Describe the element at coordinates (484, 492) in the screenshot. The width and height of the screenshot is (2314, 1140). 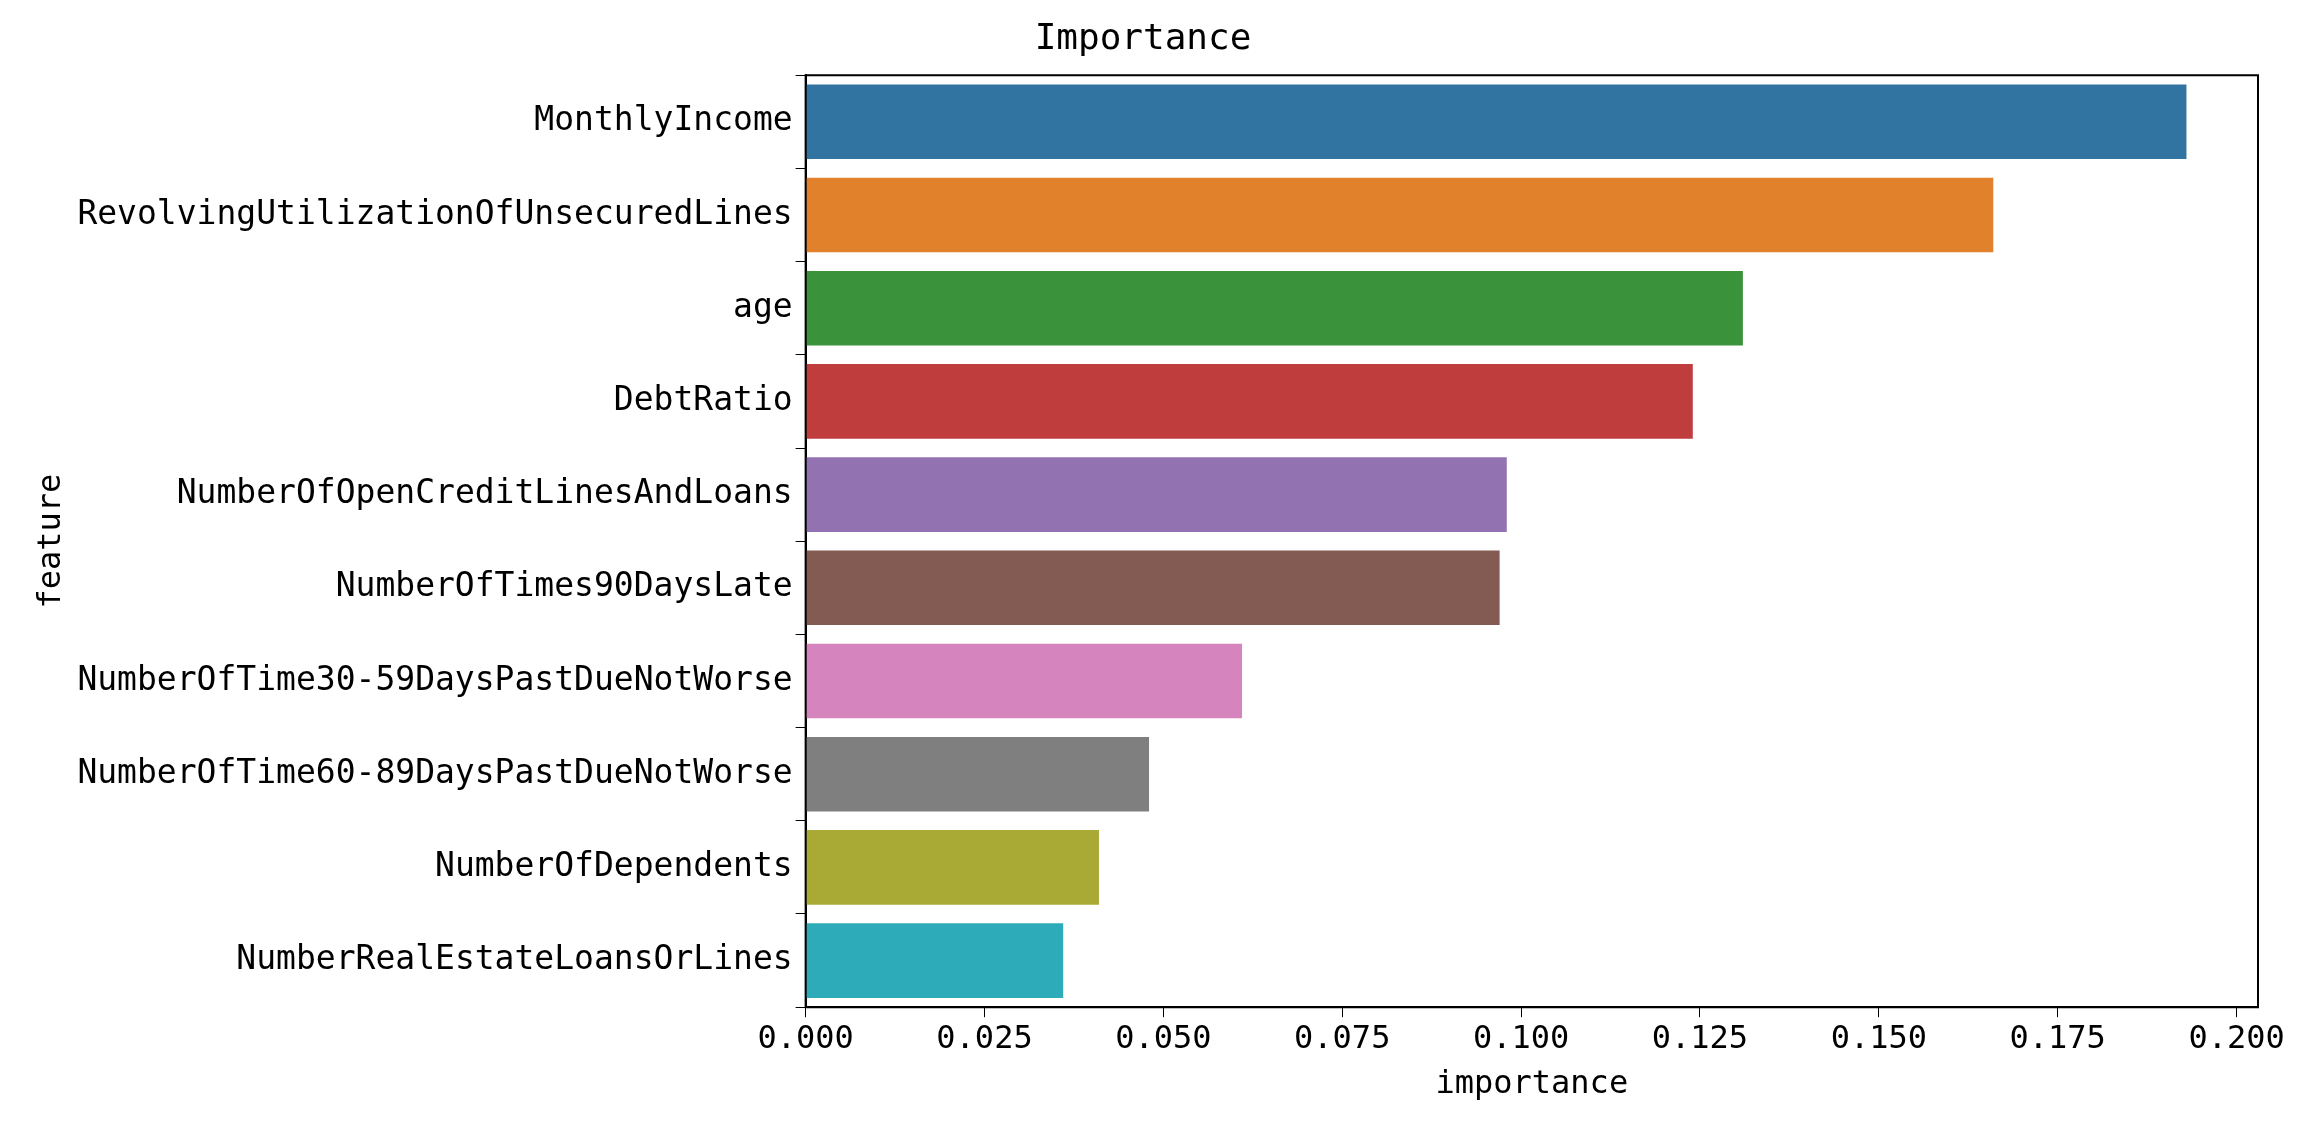
I see `y-tick-label: NumberOfOpenCreditLinesAndLoans` at that location.